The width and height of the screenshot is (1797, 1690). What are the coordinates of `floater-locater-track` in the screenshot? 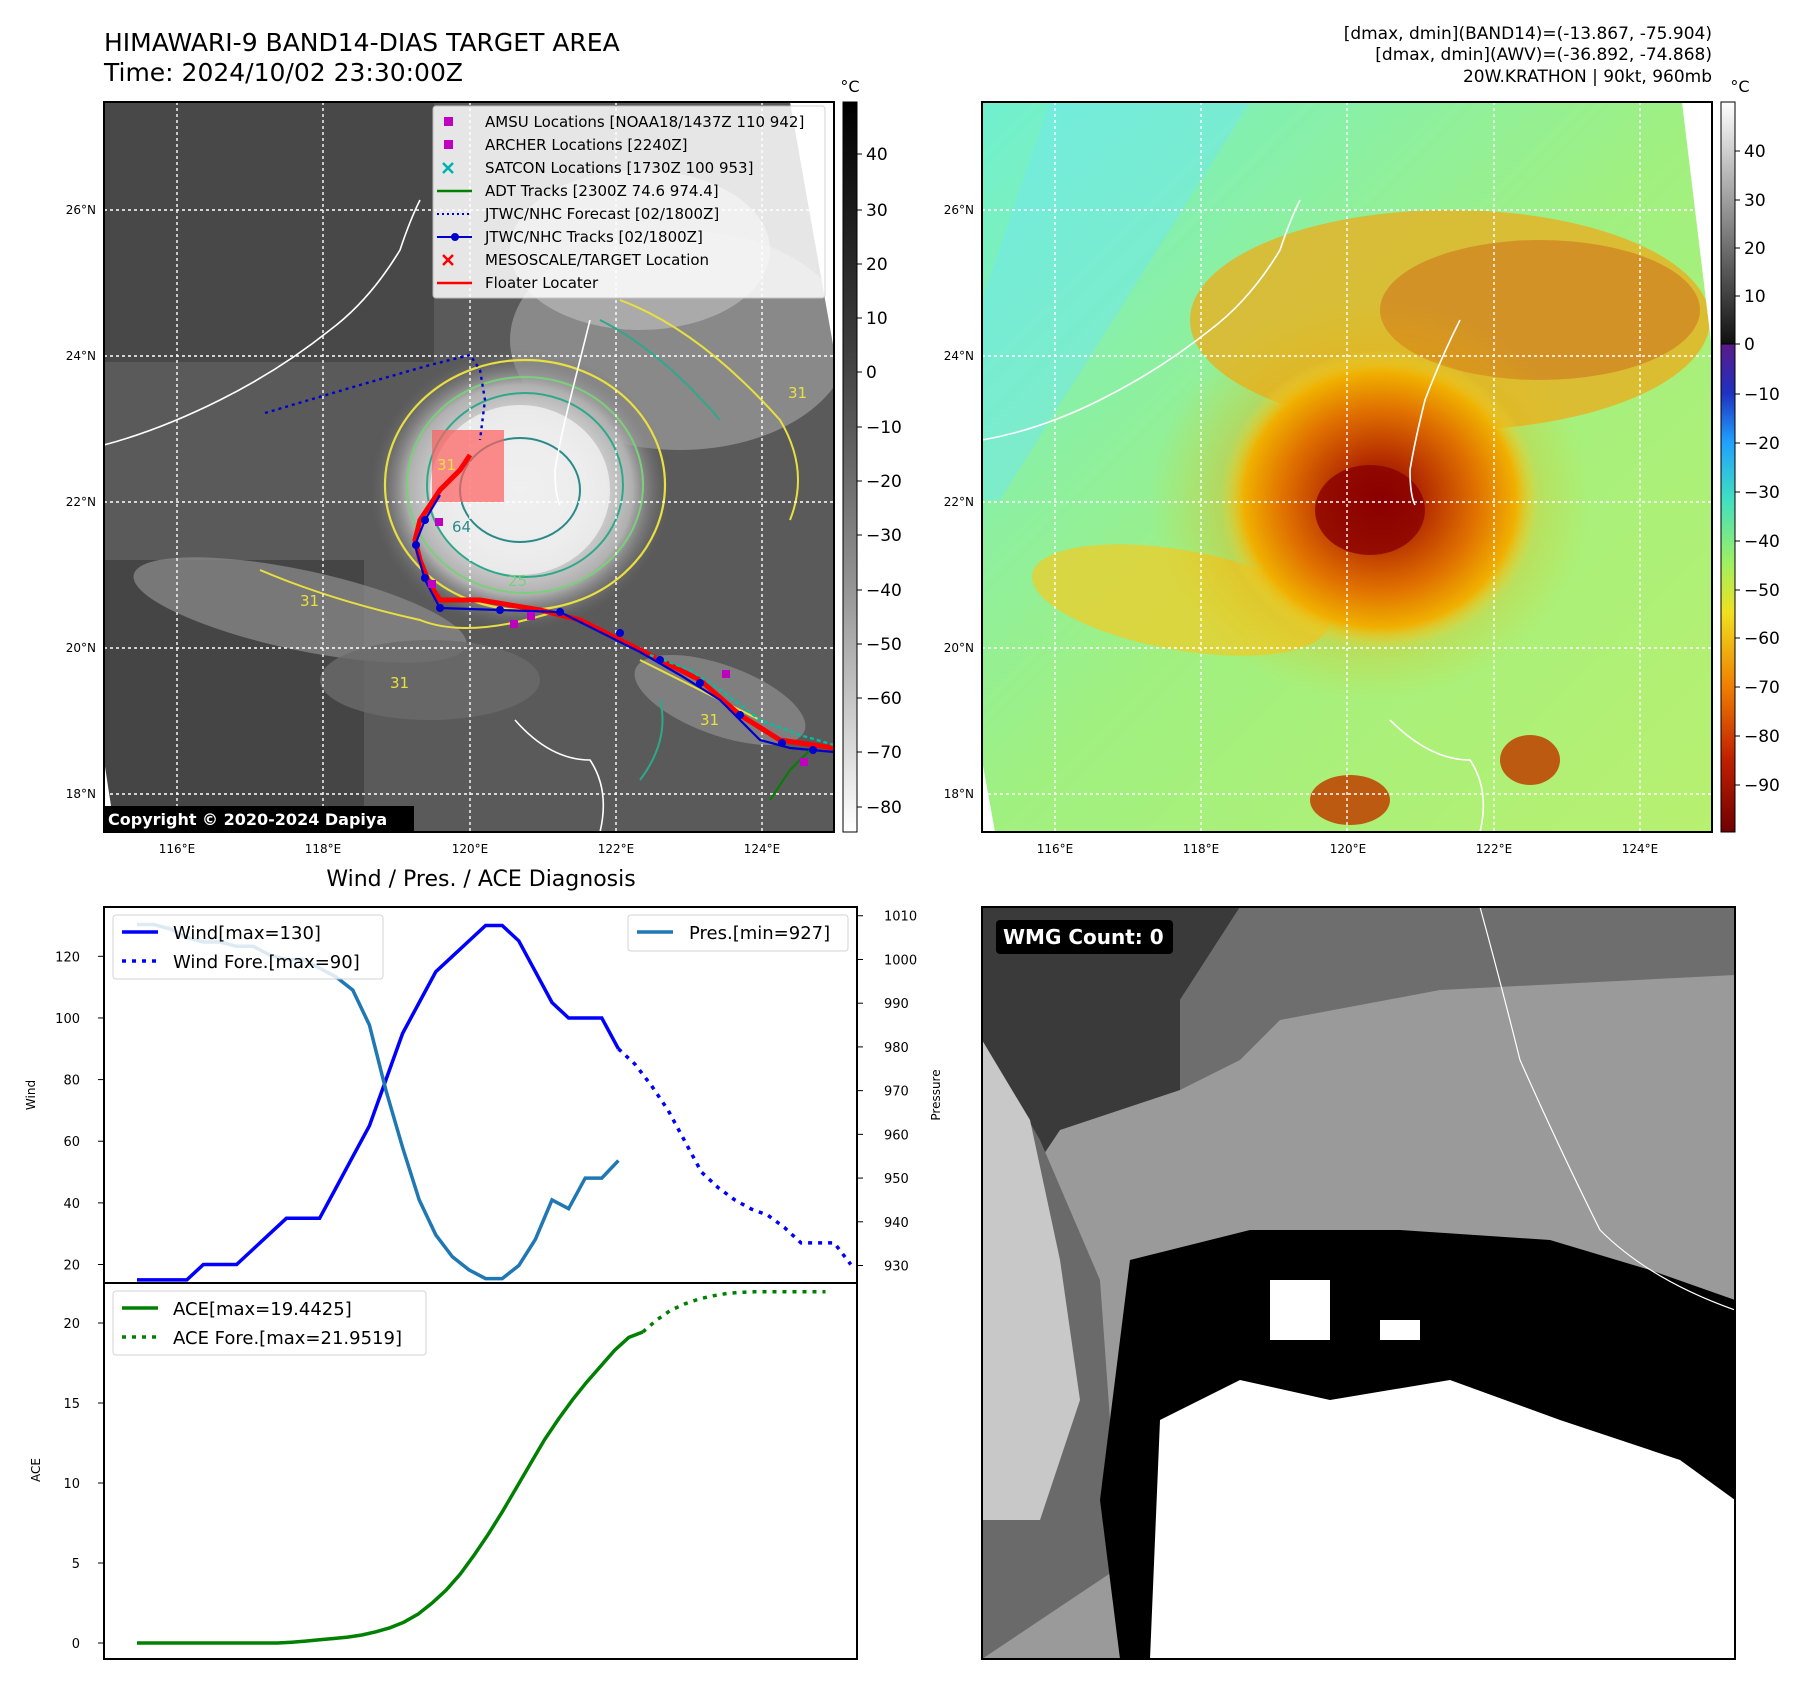 It's located at (623, 602).